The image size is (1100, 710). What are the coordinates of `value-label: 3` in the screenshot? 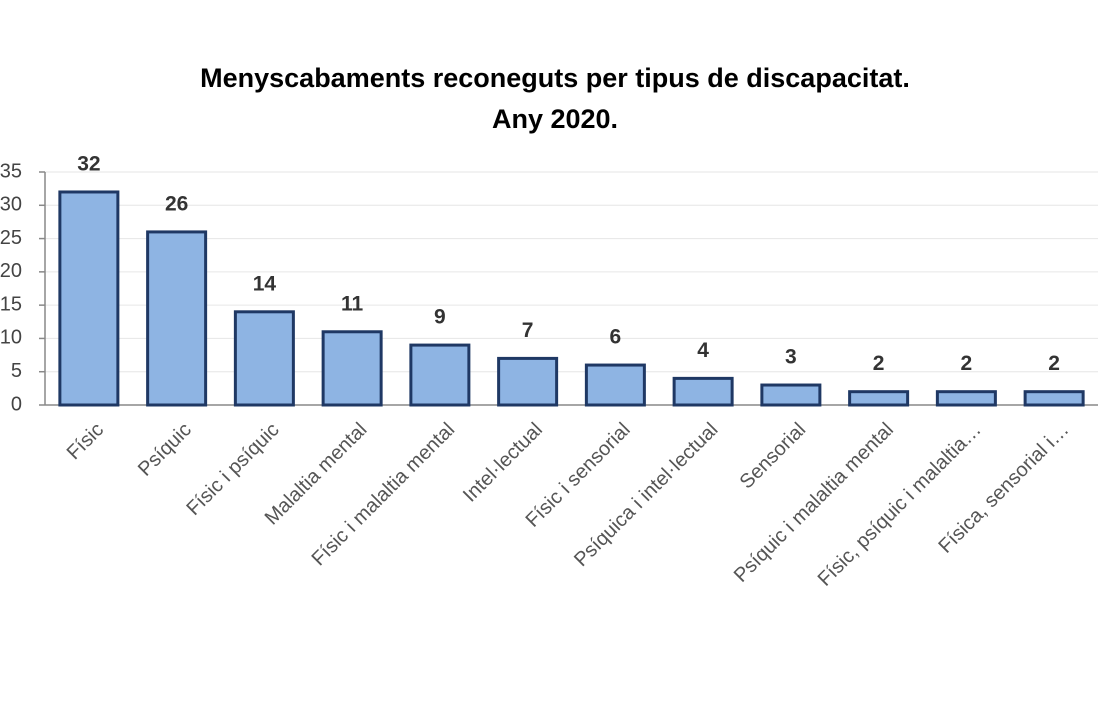 It's located at (791, 357).